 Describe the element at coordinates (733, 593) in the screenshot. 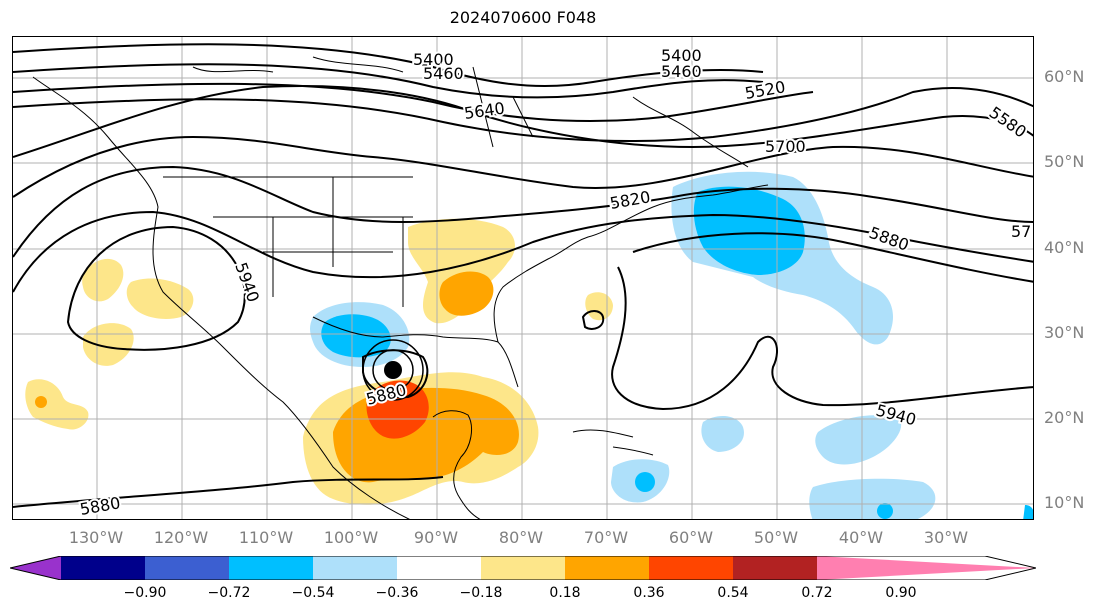

I see `colorbar-tick: 0.54` at that location.